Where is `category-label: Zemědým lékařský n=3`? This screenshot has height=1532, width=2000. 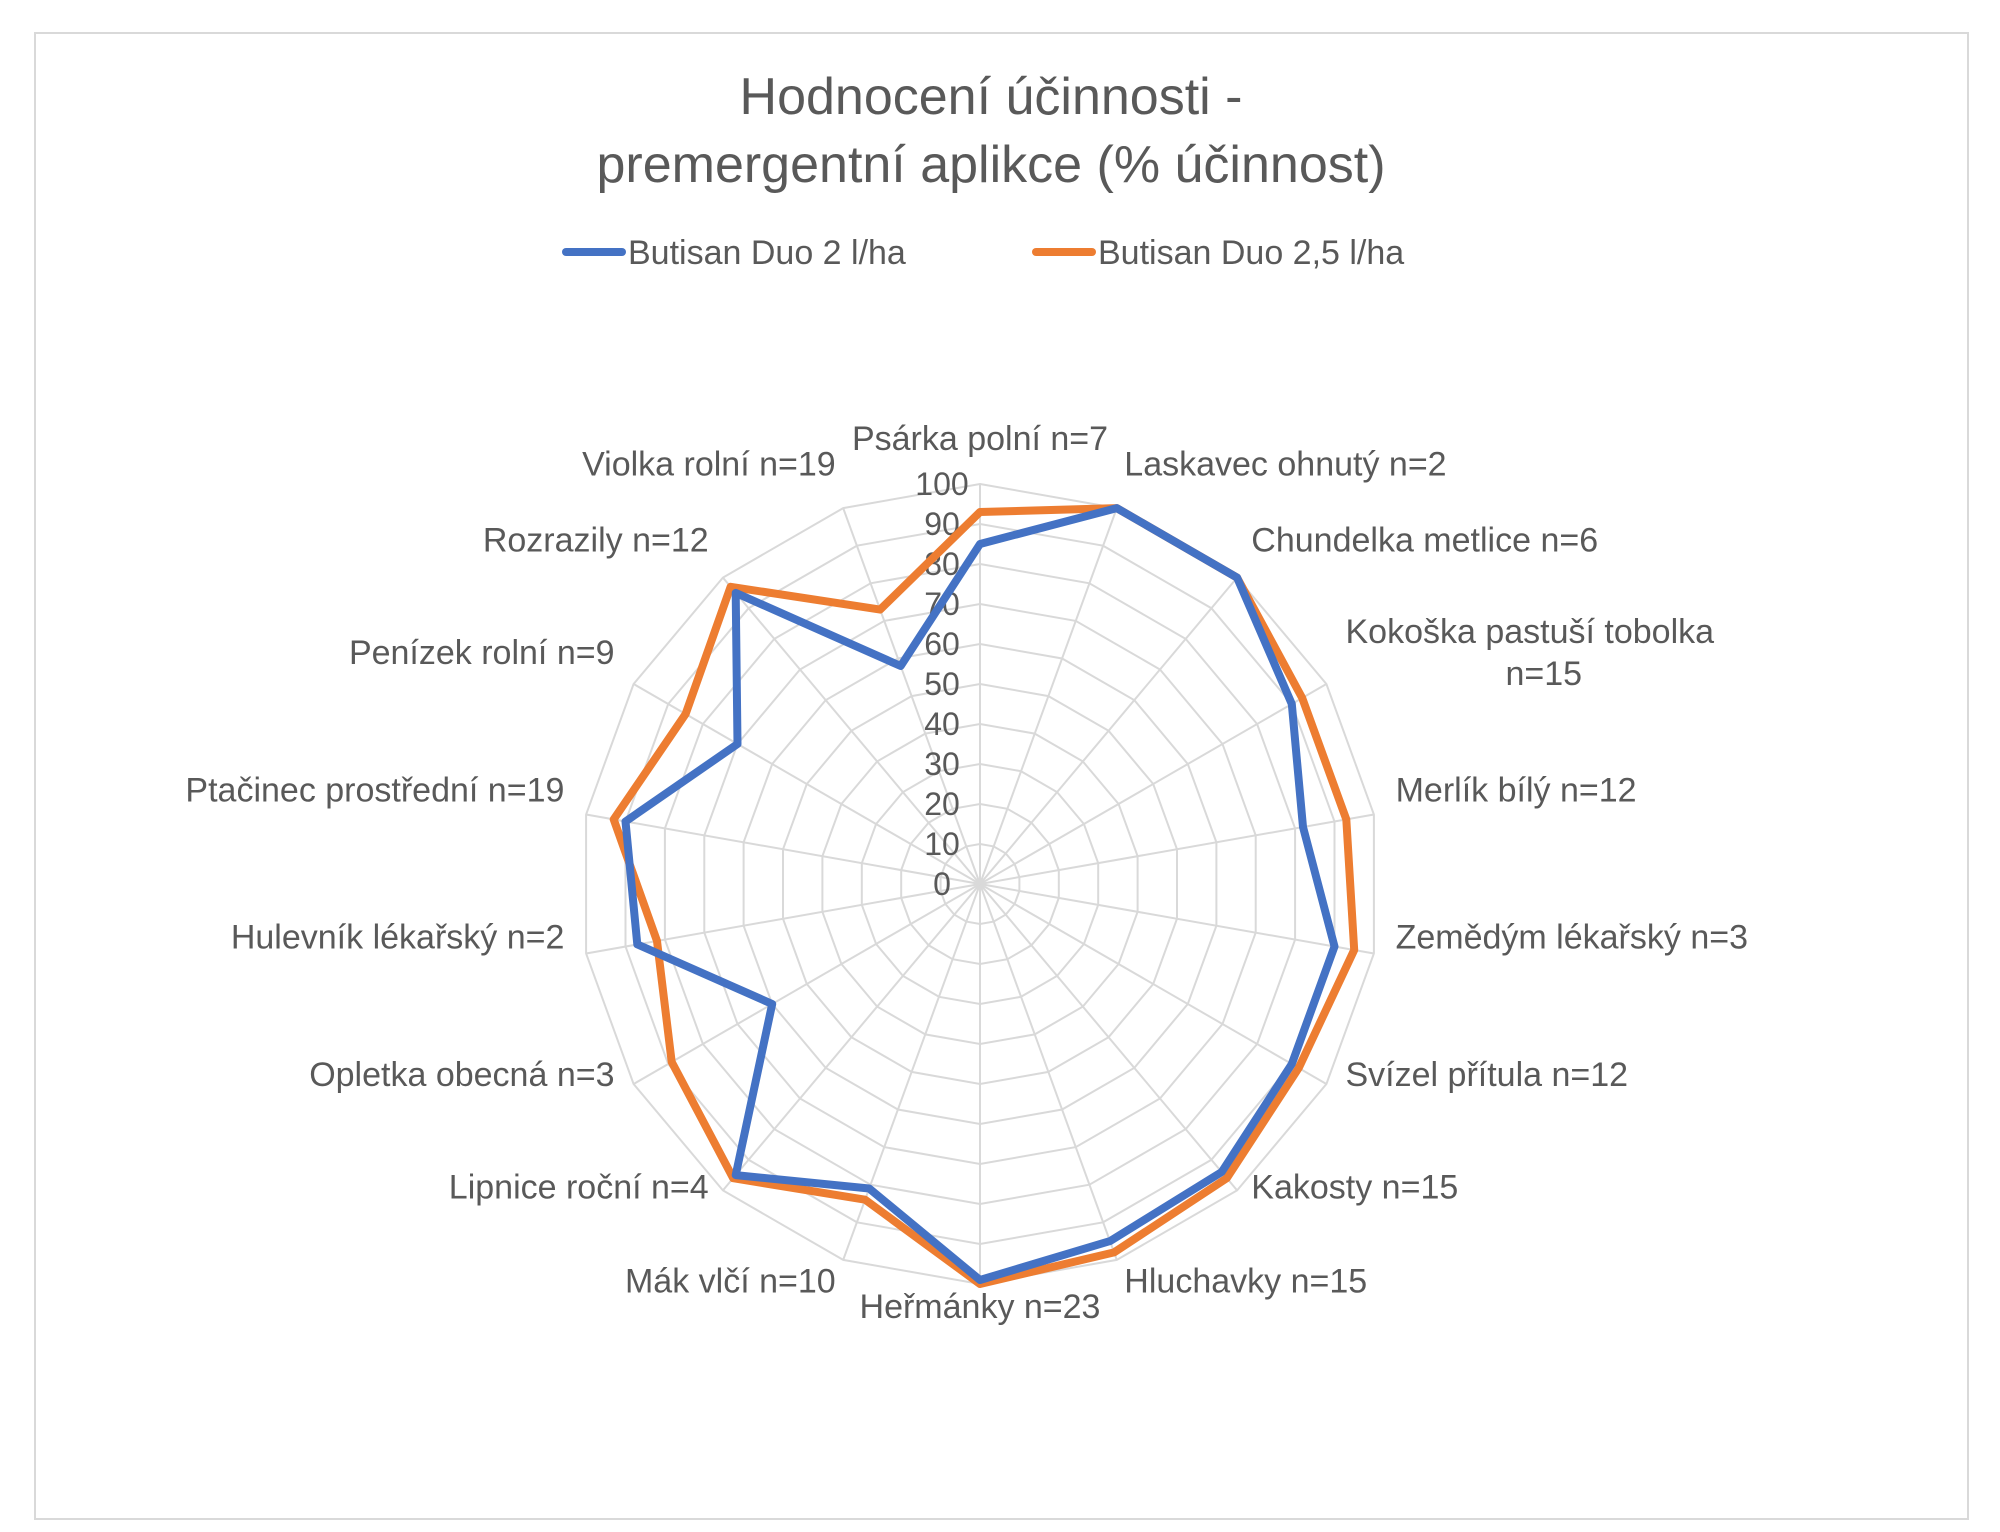 category-label: Zemědým lékařský n=3 is located at coordinates (1572, 937).